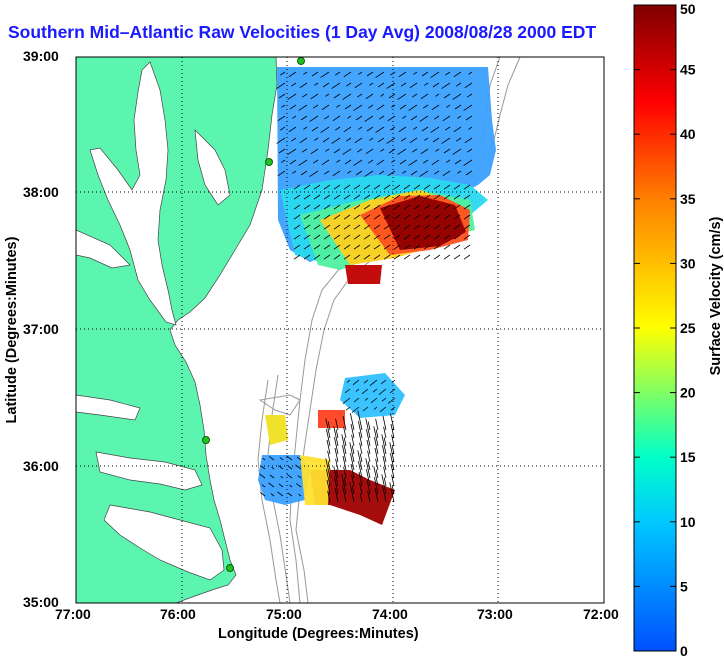 This screenshot has height=659, width=724. I want to click on y-tick-label: 37:00, so click(41, 329).